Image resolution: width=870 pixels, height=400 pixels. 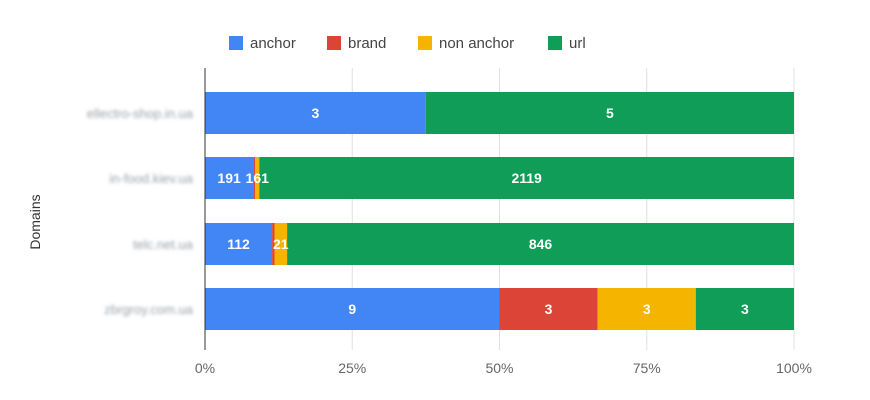 I want to click on x-tick-label: 75%, so click(x=647, y=368).